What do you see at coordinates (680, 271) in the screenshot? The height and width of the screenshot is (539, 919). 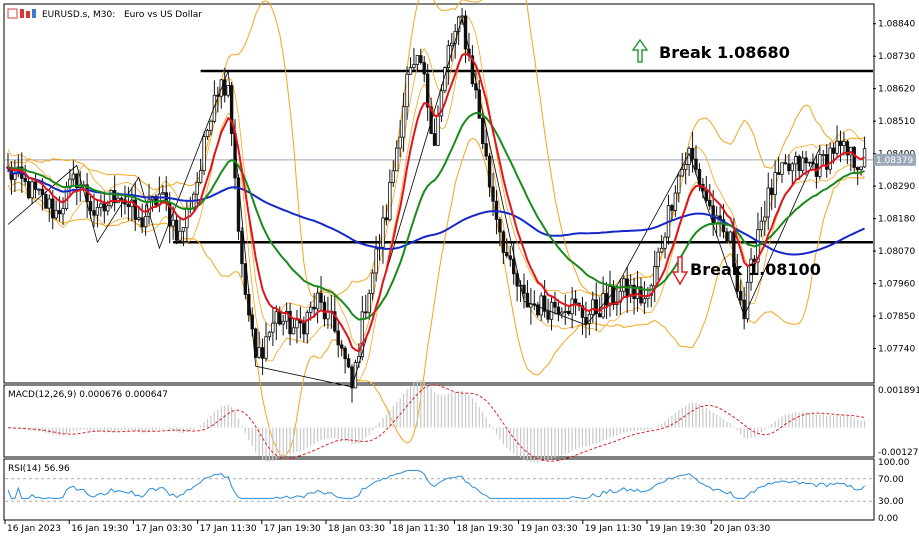 I see `arrow-down-icon` at bounding box center [680, 271].